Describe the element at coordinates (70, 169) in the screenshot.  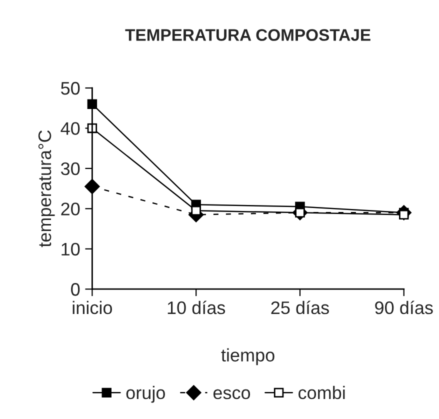
I see `y-tick-label: 30` at that location.